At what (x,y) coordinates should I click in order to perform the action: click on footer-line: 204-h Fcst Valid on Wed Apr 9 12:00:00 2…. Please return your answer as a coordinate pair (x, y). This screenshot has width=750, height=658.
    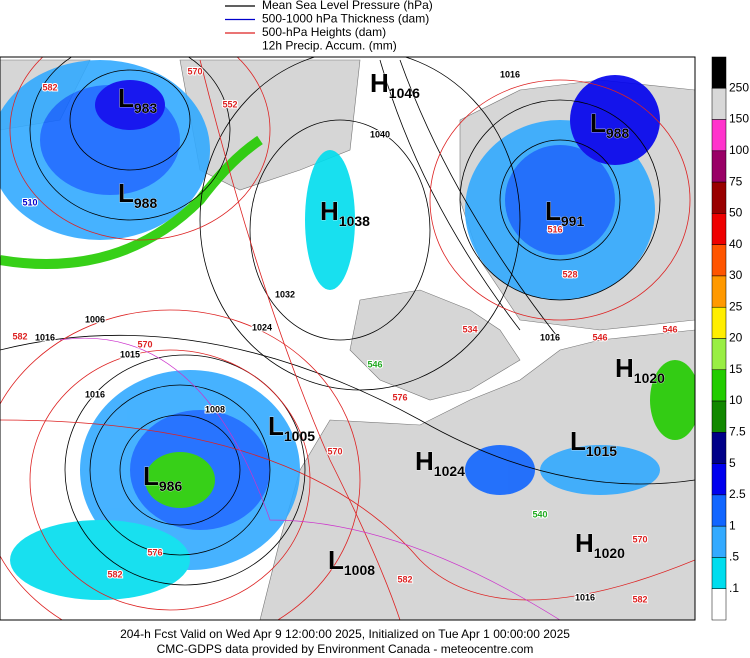
    Looking at the image, I should click on (345, 634).